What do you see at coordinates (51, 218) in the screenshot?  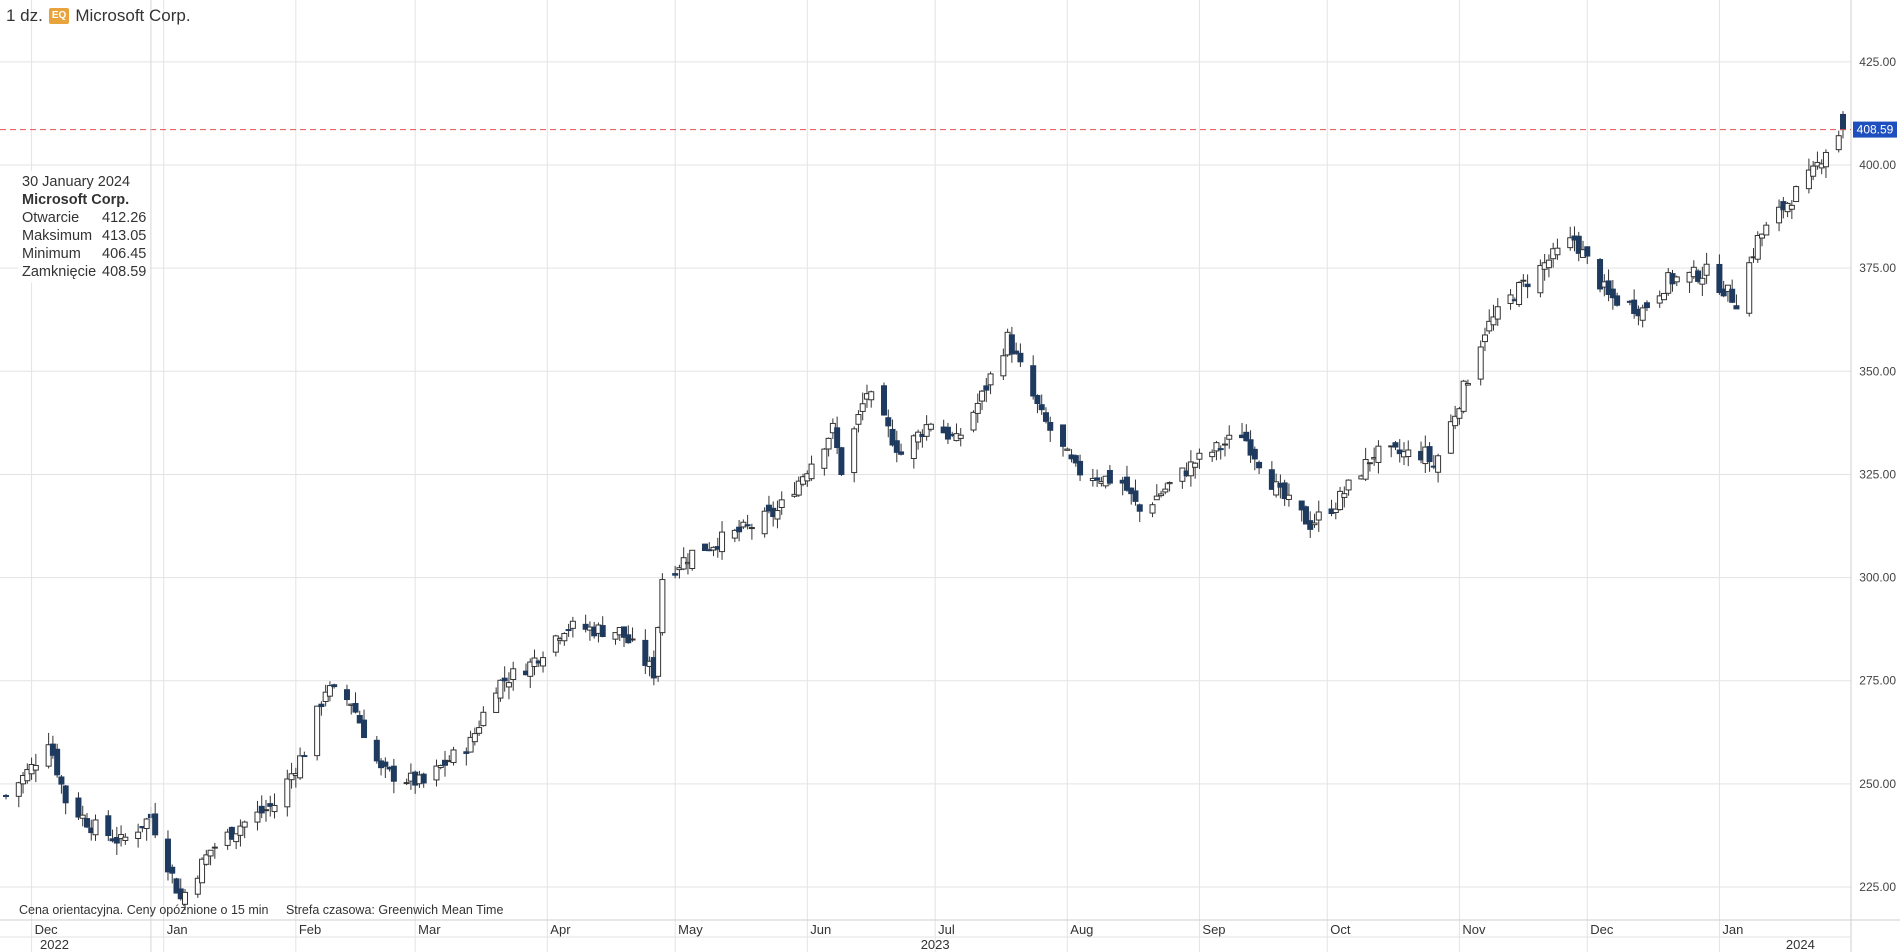 I see `tooltip-label: Otwarcie` at bounding box center [51, 218].